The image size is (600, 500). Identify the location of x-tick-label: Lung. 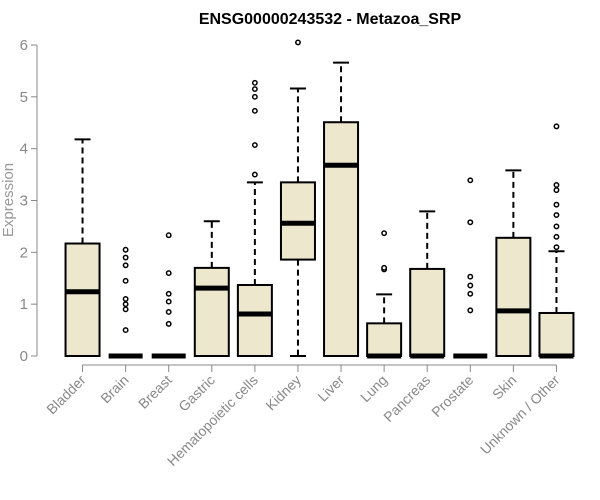
(373, 388).